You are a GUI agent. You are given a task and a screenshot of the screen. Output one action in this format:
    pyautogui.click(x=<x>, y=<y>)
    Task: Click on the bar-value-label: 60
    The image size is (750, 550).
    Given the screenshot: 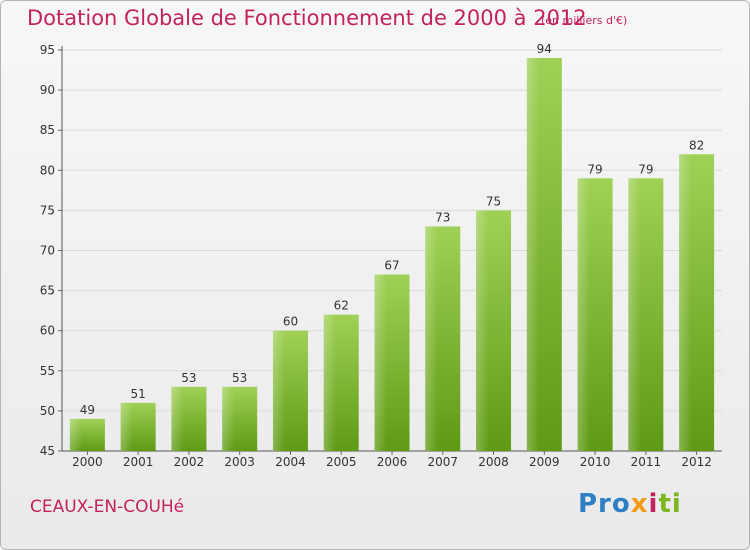 What is the action you would take?
    pyautogui.click(x=290, y=322)
    